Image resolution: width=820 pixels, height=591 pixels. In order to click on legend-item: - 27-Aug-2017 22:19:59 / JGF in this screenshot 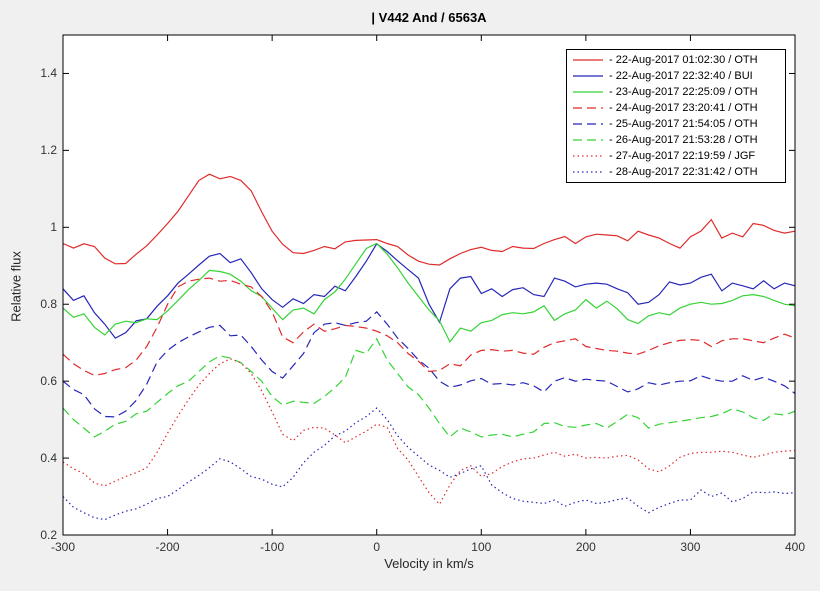, I will do `click(676, 156)`.